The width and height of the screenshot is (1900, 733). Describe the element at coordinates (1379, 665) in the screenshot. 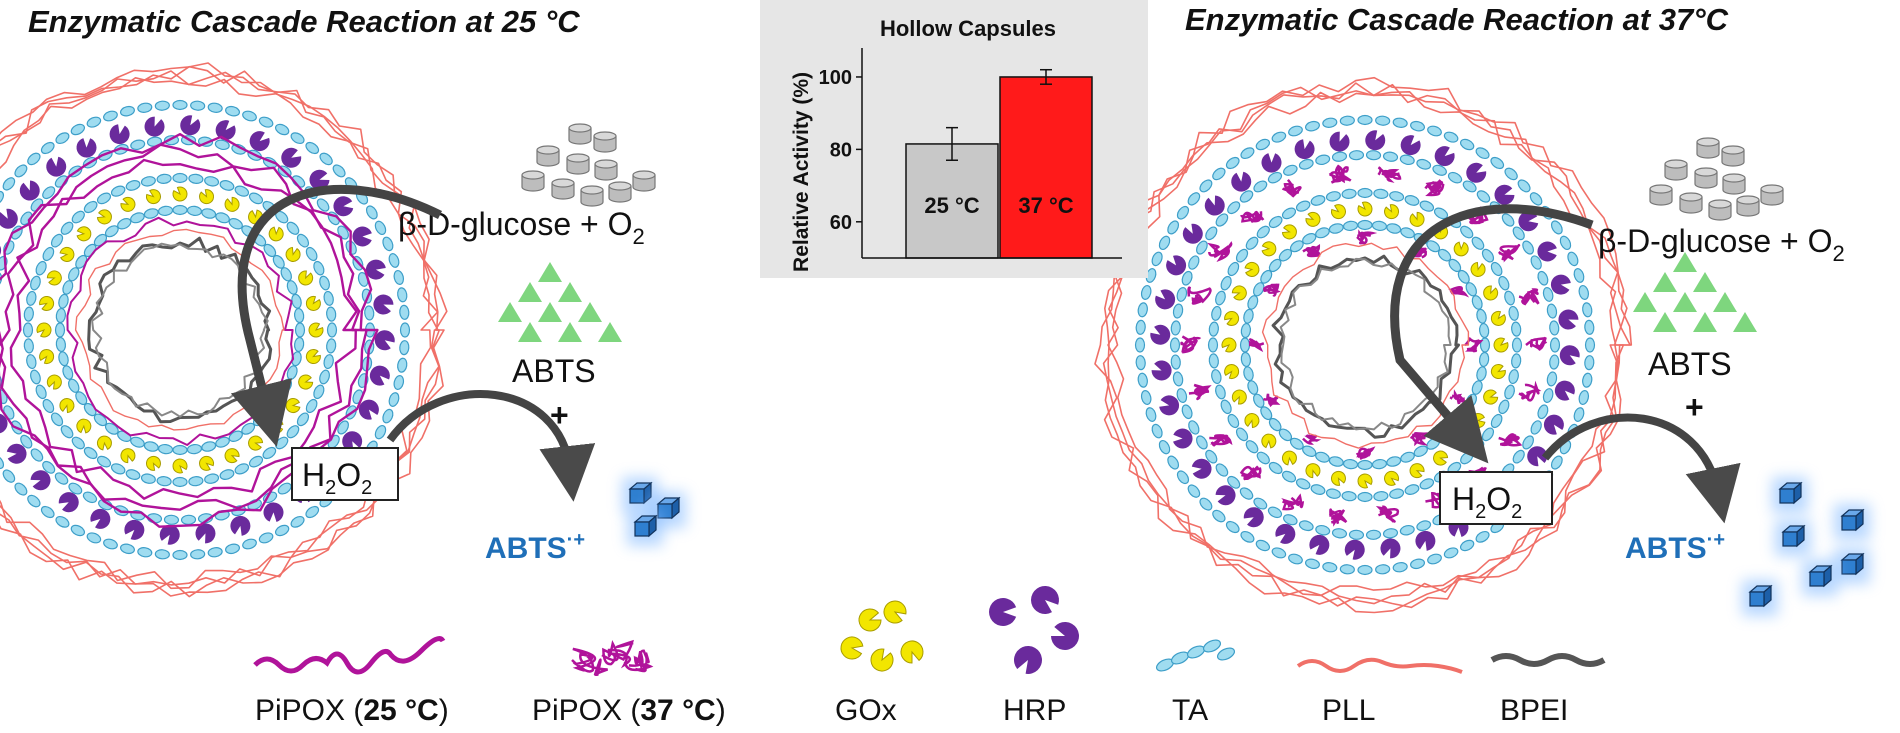

I see `legend-pll-swatch` at that location.